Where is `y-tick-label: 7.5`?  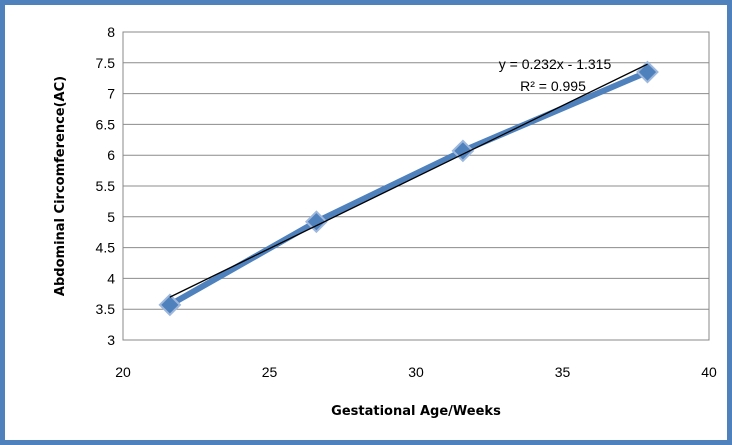
y-tick-label: 7.5 is located at coordinates (106, 63).